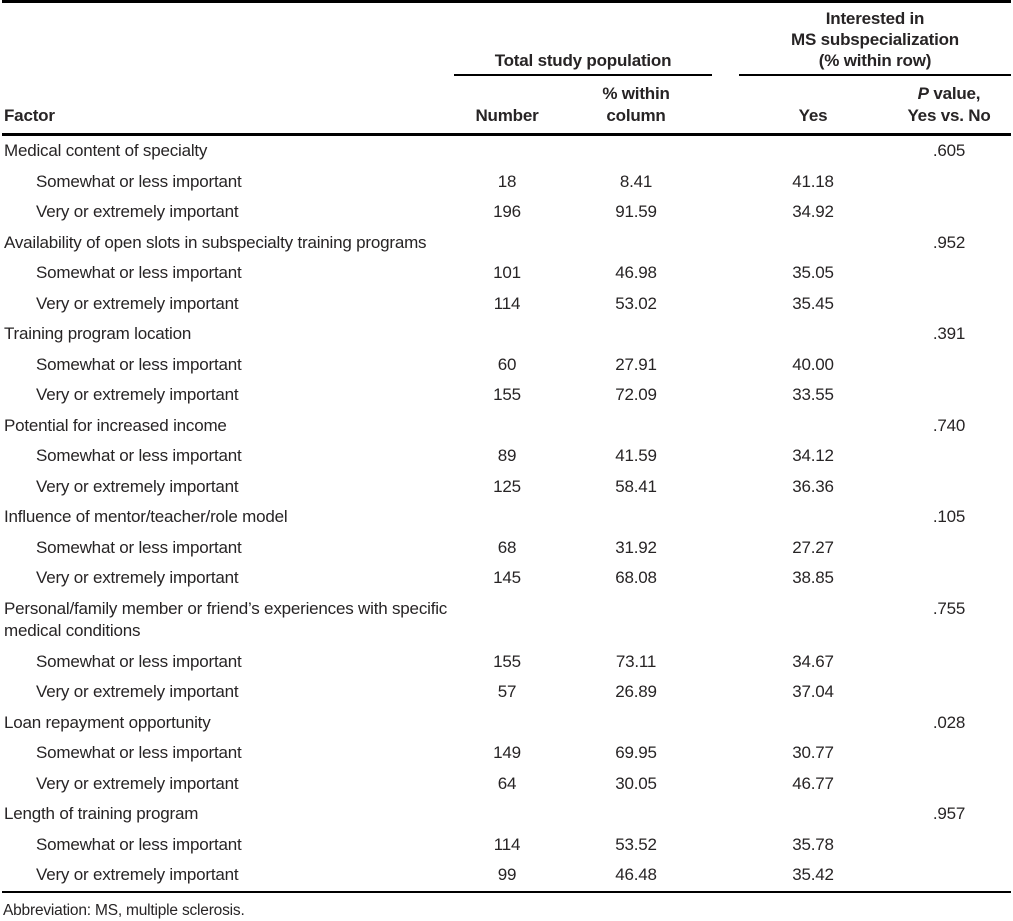  Describe the element at coordinates (101, 813) in the screenshot. I see `factor-label: Length of training program` at that location.